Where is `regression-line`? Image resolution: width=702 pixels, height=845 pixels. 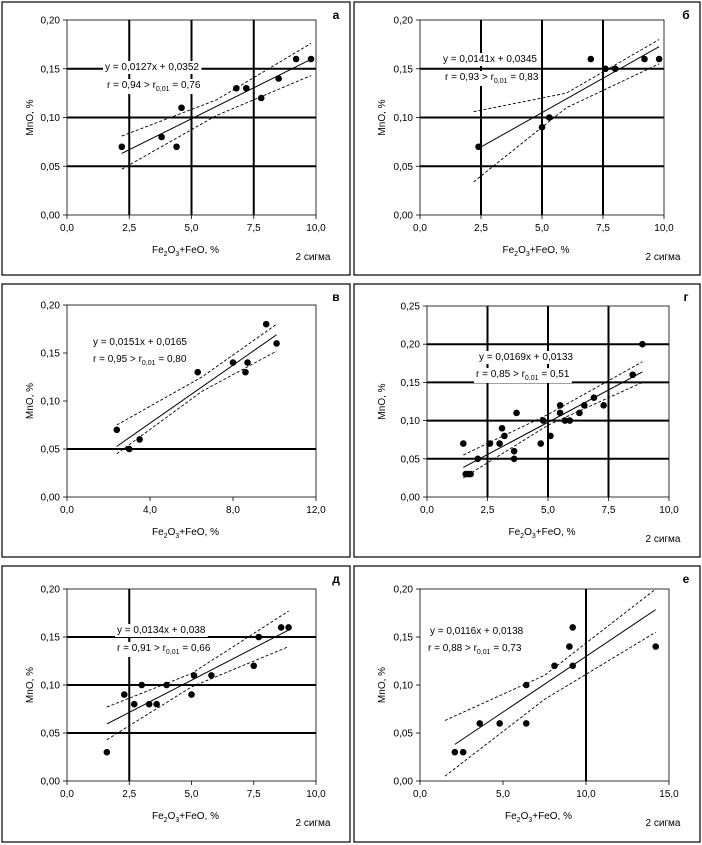
regression-line is located at coordinates (555, 677).